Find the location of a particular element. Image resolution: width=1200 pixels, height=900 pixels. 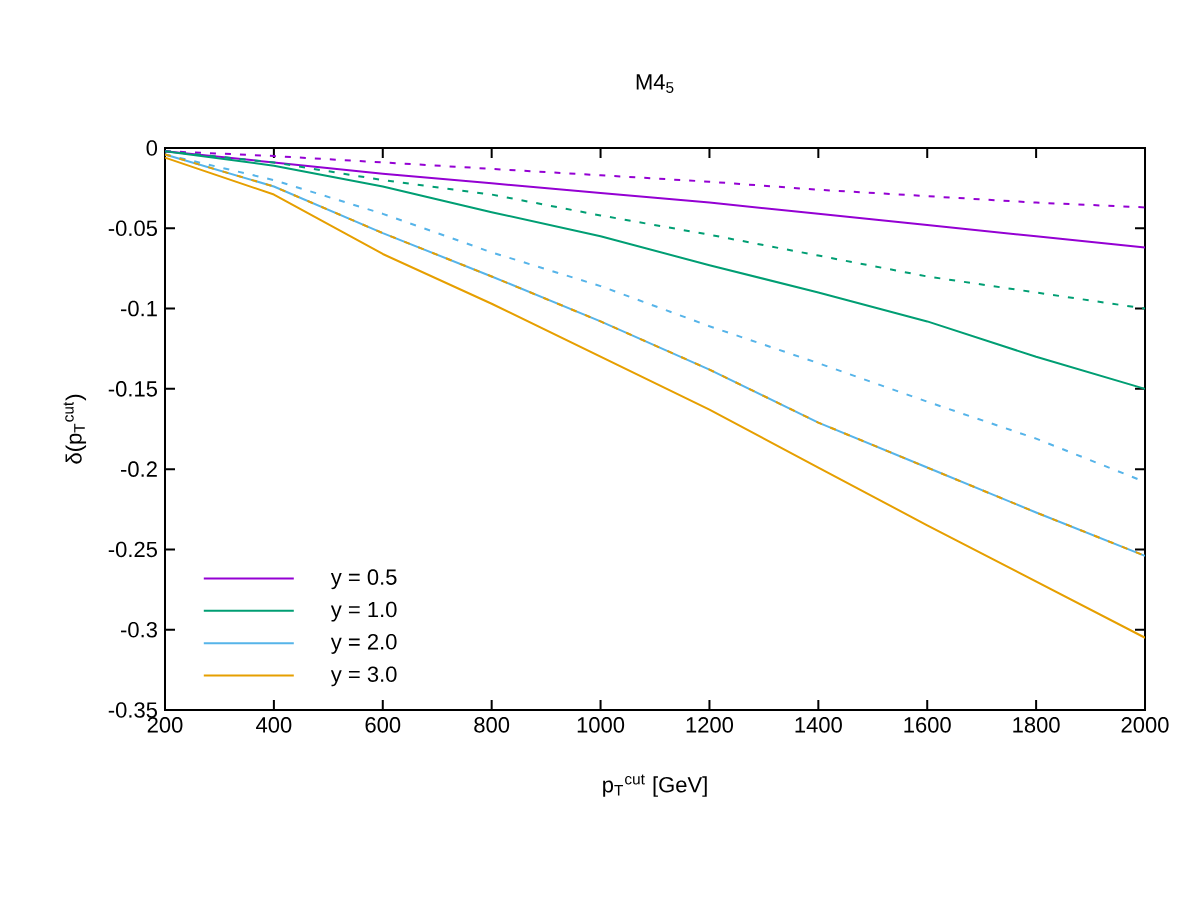

y-tick-label: -0.3 is located at coordinates (139, 629).